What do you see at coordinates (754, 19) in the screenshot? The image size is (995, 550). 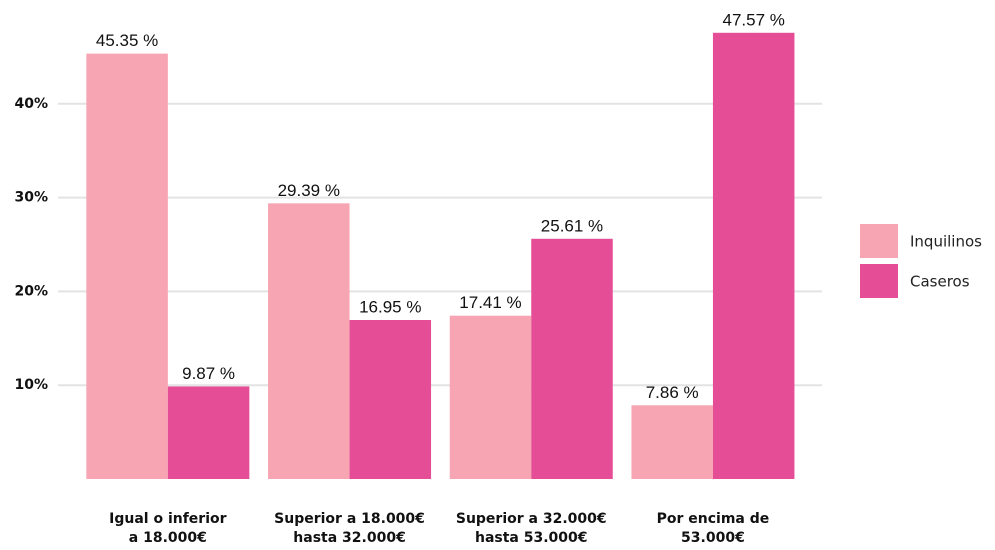 I see `value-label: 47.57 %` at bounding box center [754, 19].